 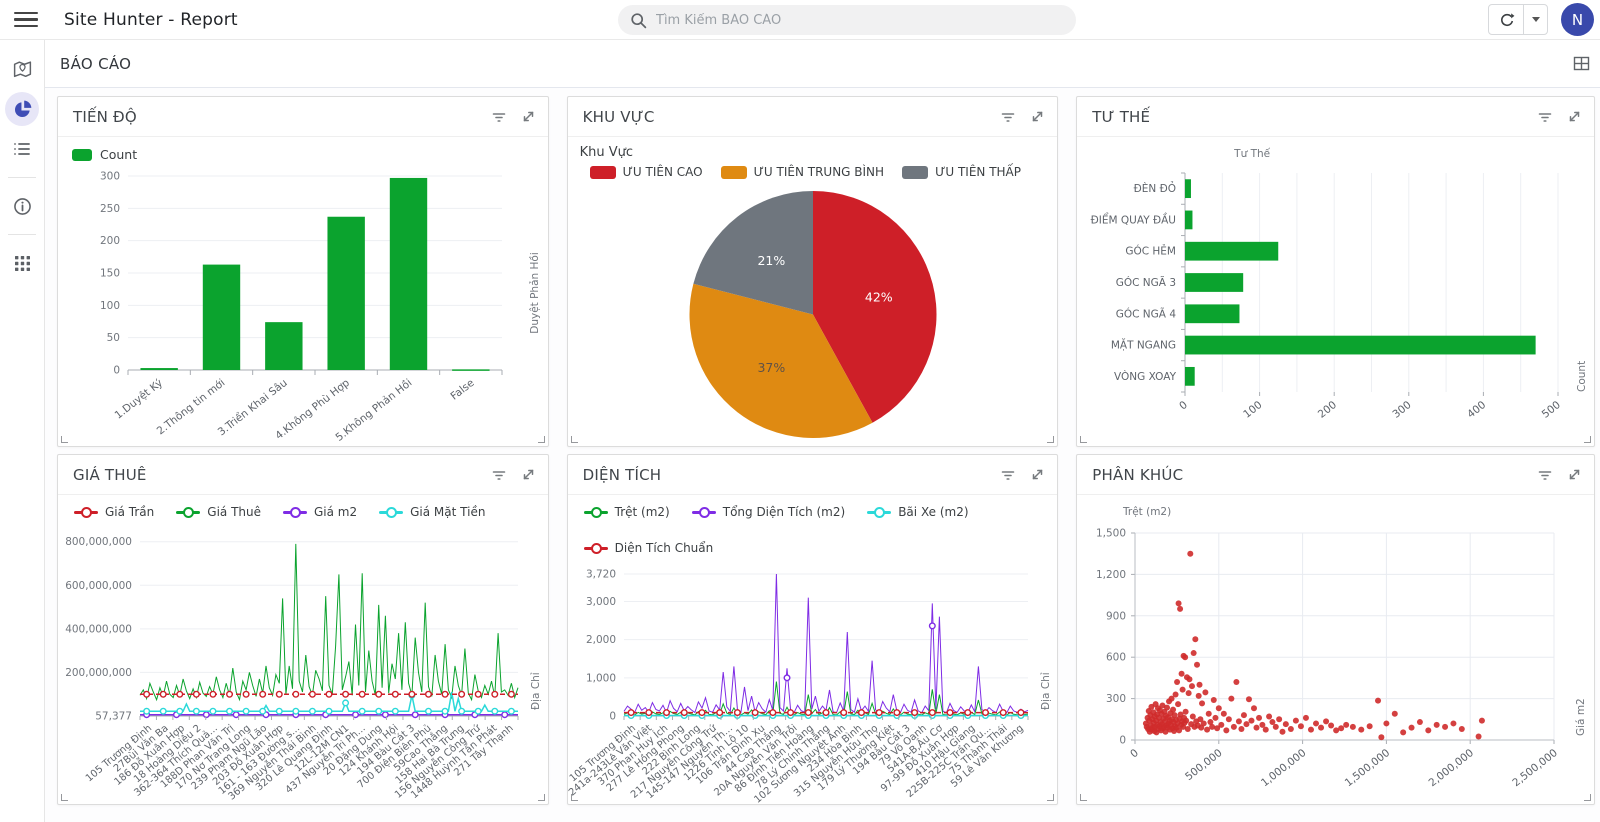 I want to click on svg-text: 500, so click(x=1551, y=410).